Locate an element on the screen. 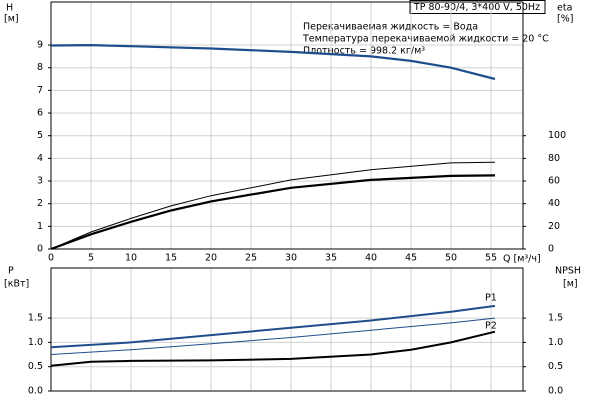 This screenshot has height=400, width=600. y-axis-label: [м] is located at coordinates (11, 19).